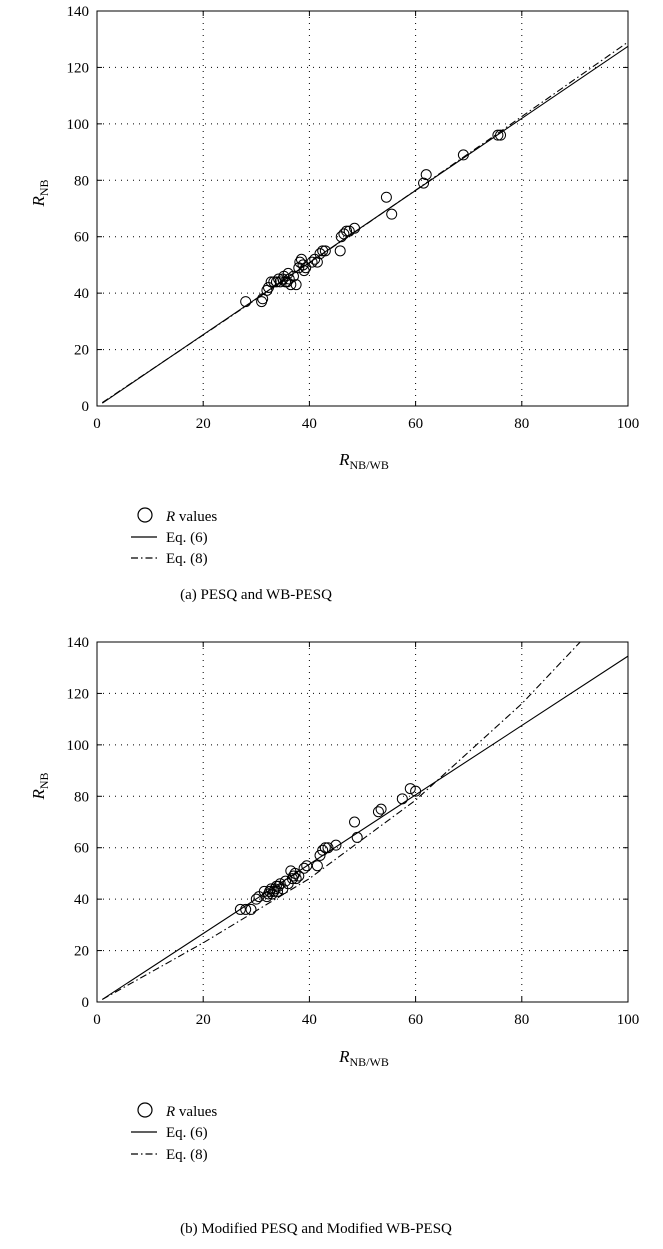  I want to click on chart-b-xtick-label: 80, so click(521, 1020).